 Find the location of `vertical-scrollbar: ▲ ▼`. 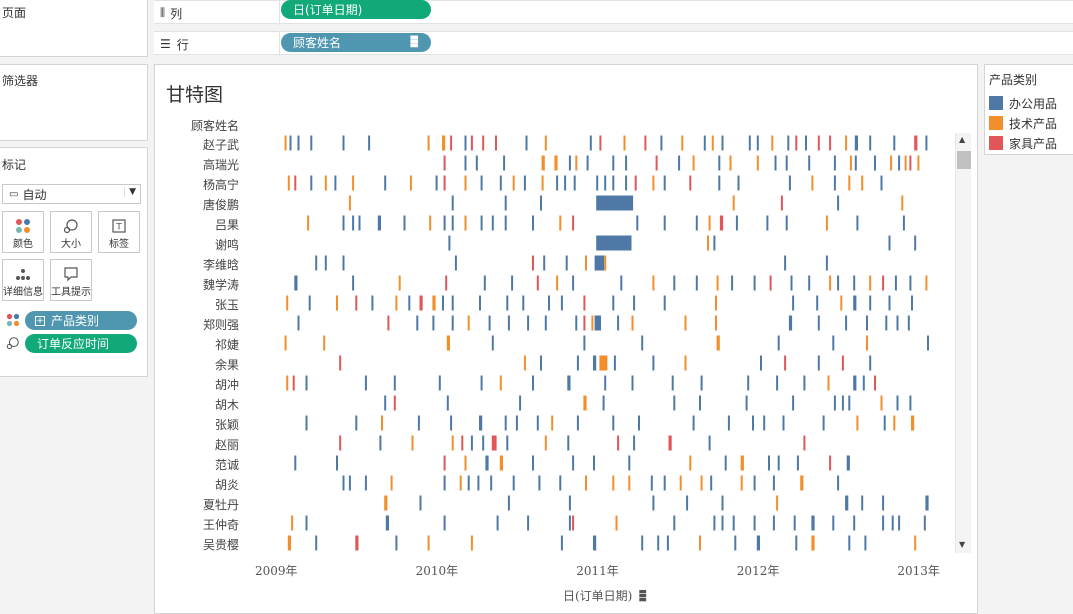

vertical-scrollbar: ▲ ▼ is located at coordinates (963, 343).